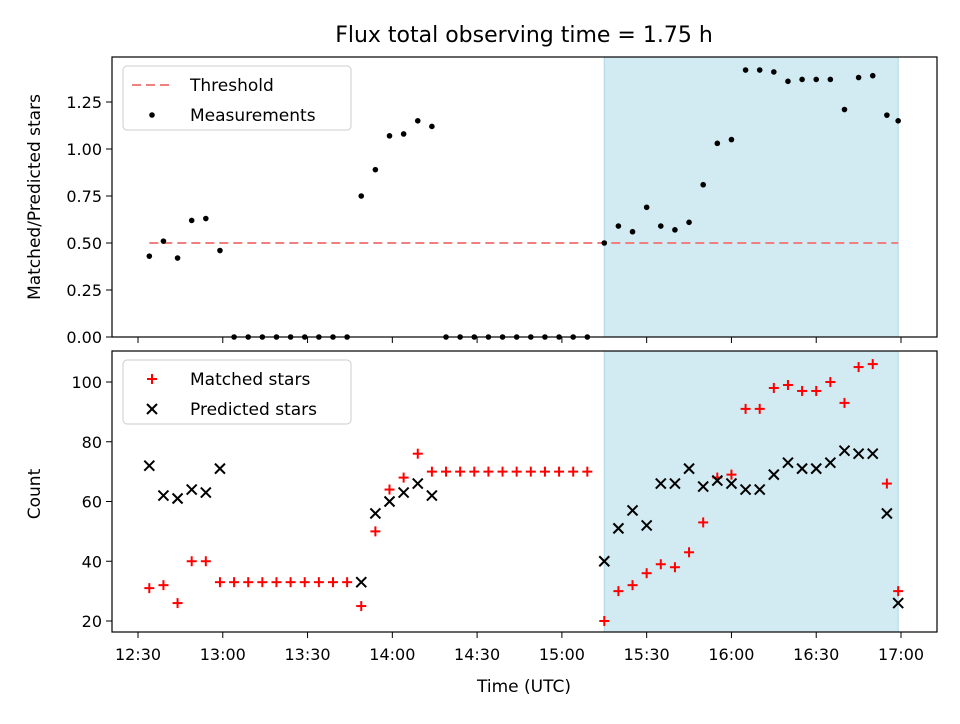  What do you see at coordinates (138, 654) in the screenshot?
I see `x-tick-label: 12:30` at bounding box center [138, 654].